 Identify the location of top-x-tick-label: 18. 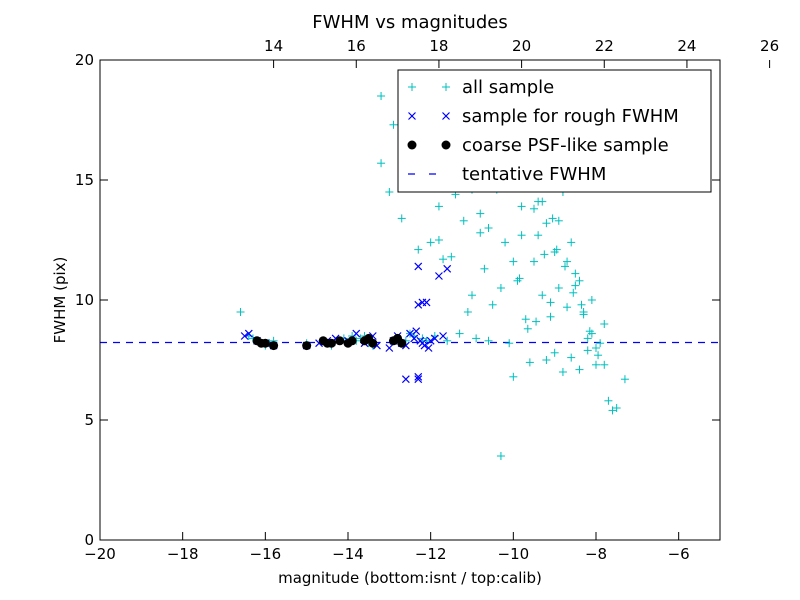
(438, 46).